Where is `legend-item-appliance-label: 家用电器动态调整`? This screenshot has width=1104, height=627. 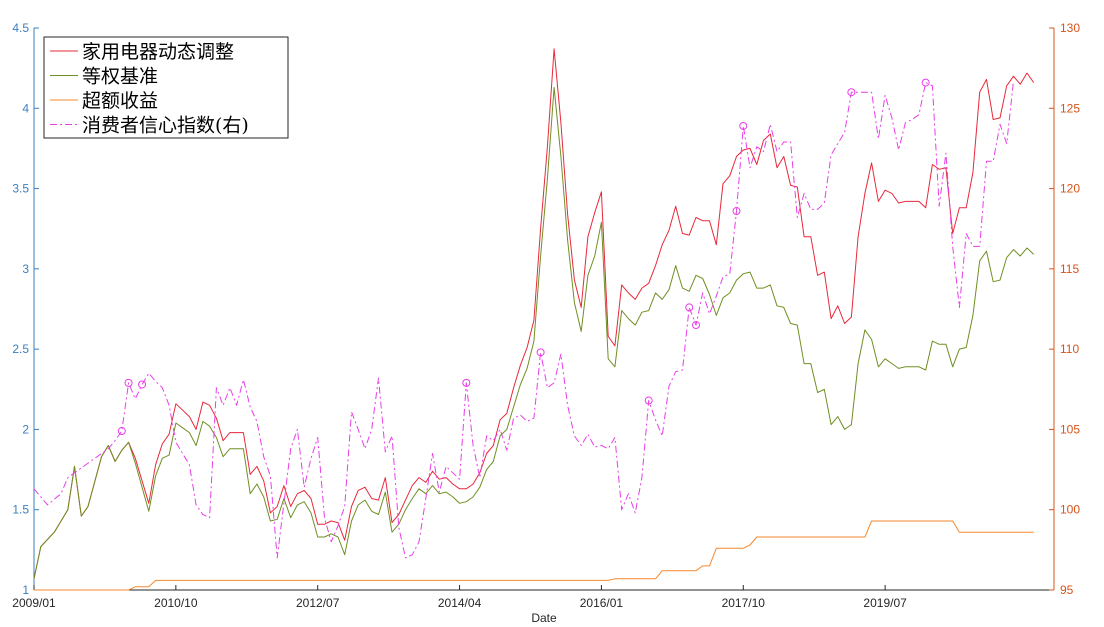
legend-item-appliance-label: 家用电器动态调整 is located at coordinates (158, 52).